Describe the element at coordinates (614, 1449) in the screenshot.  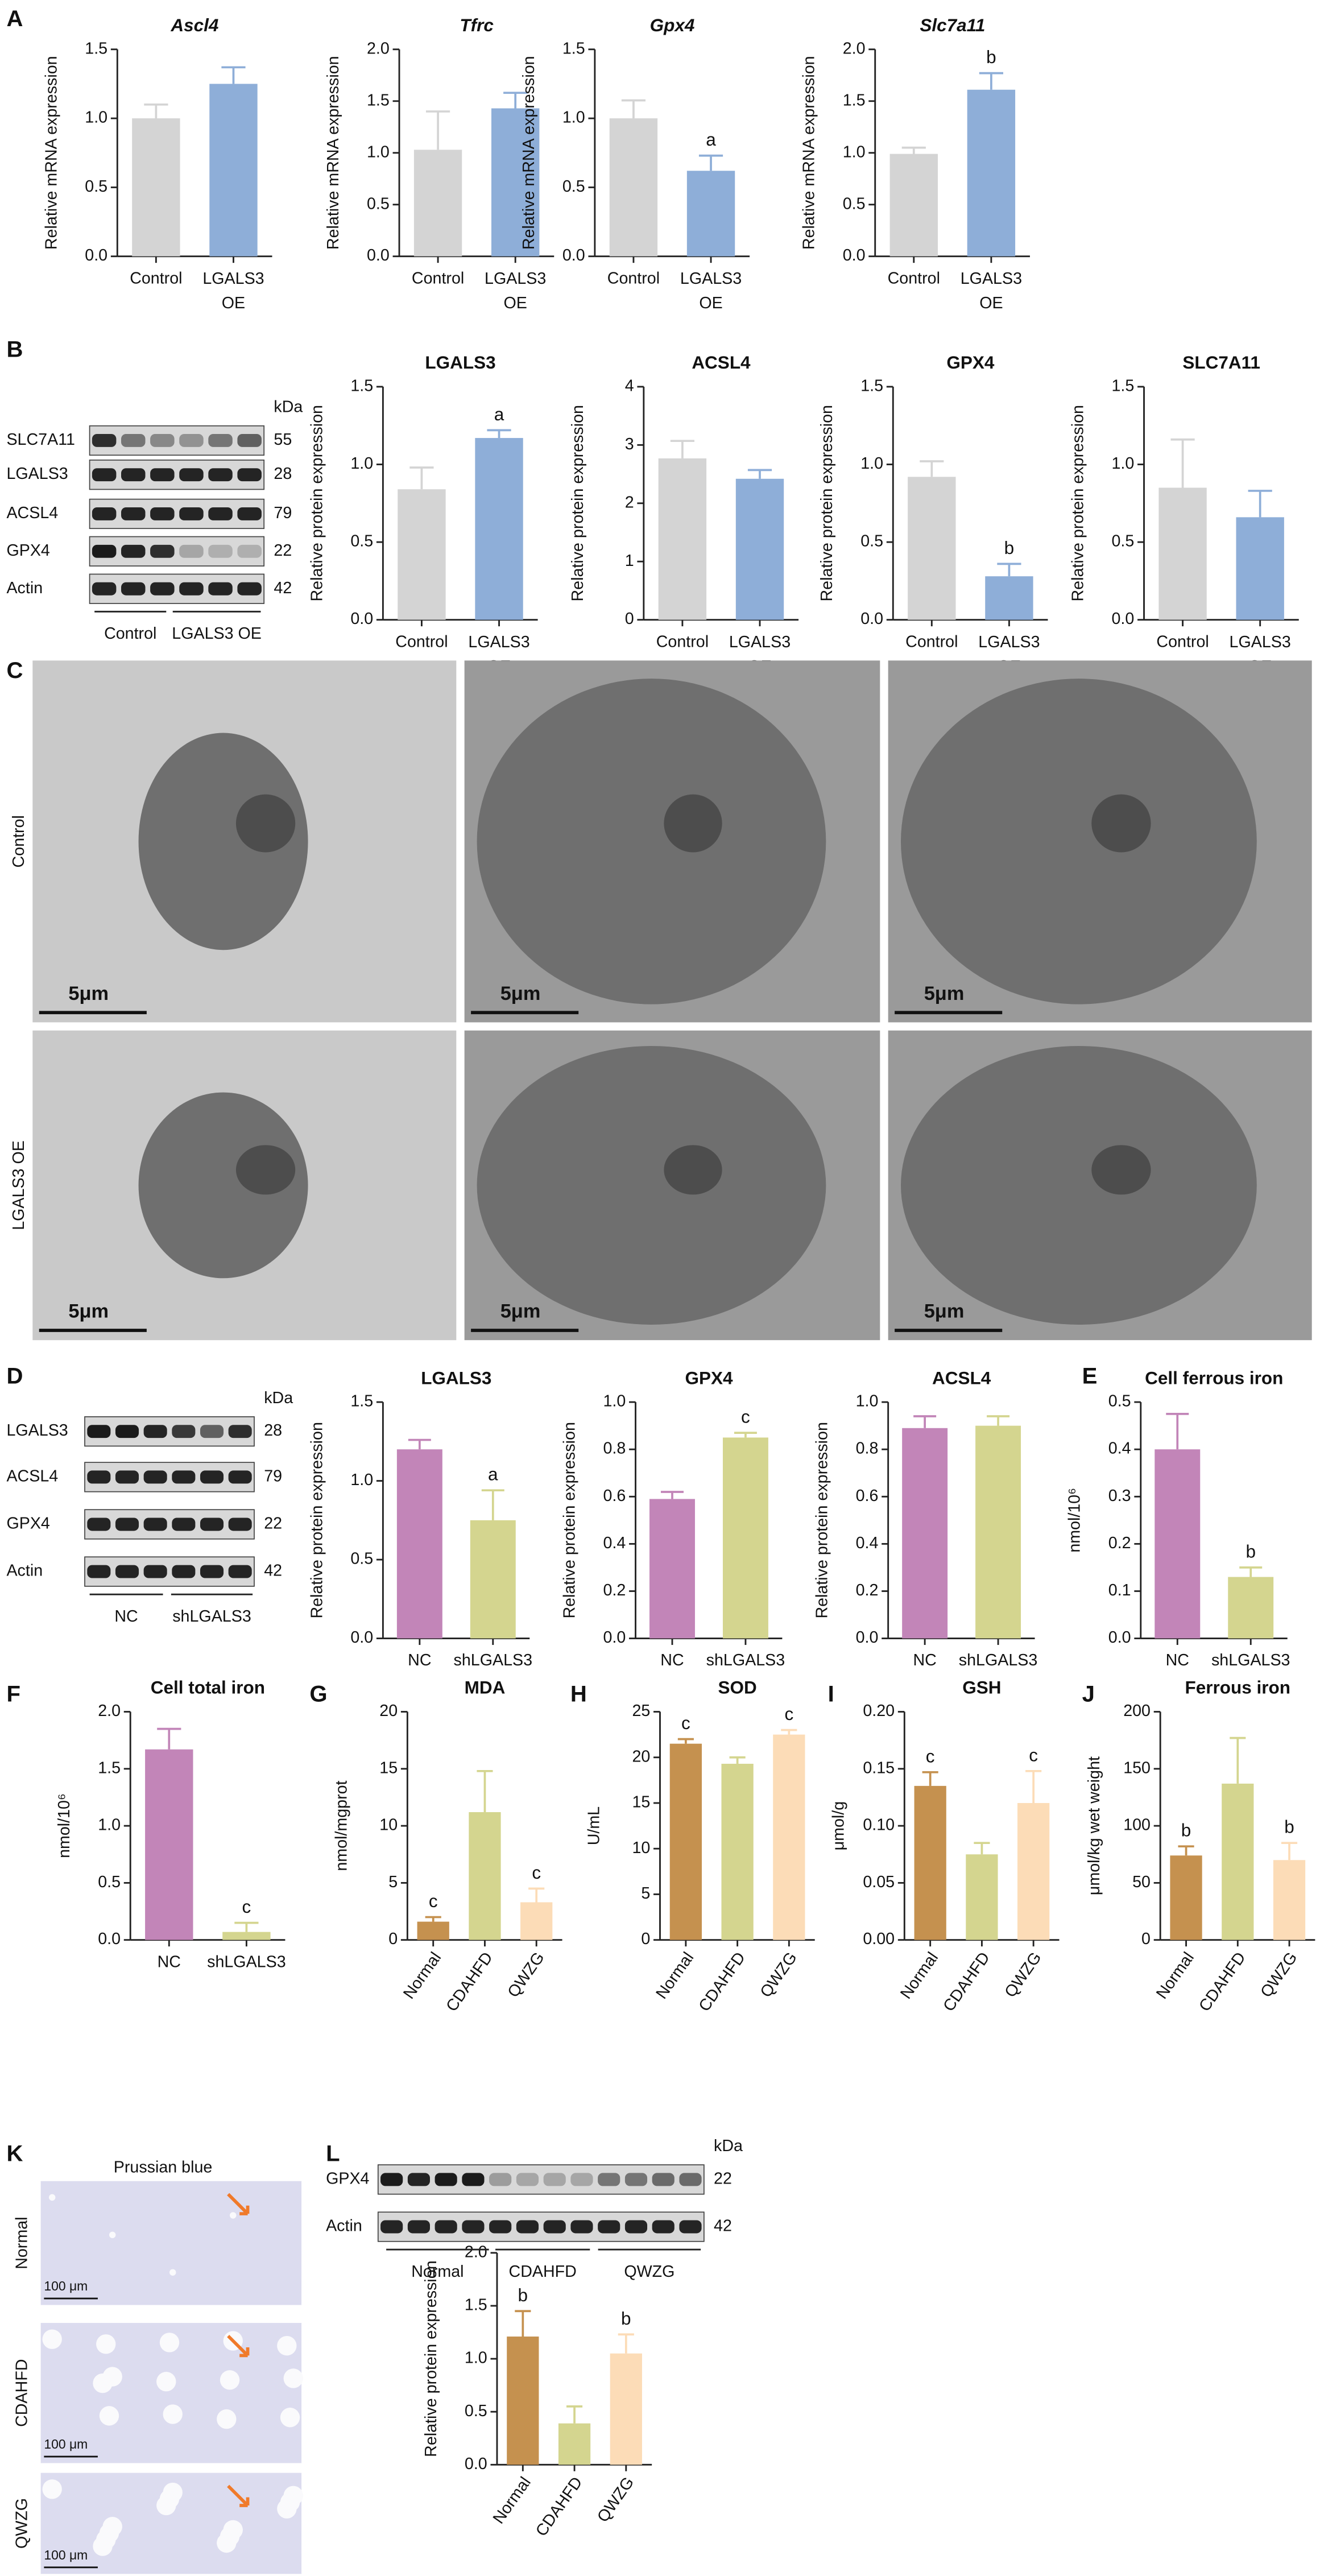
I see `y-tick-label: 0.8` at that location.